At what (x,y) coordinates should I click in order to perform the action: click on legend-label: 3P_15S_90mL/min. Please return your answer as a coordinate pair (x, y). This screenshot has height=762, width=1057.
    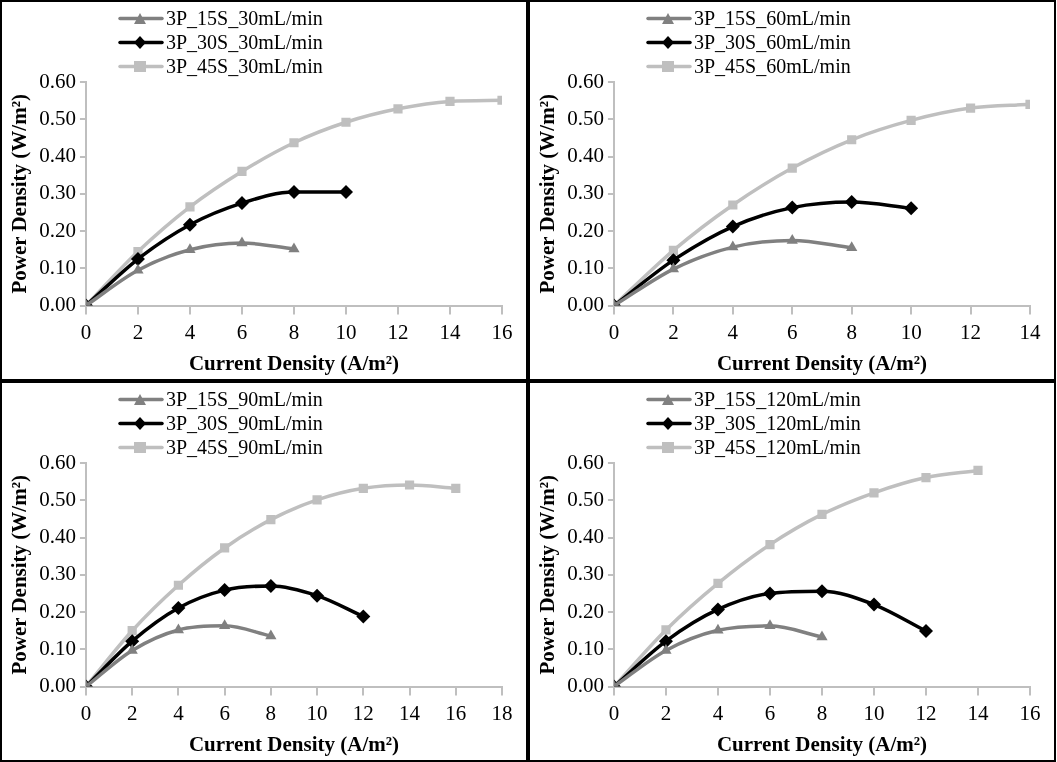
    Looking at the image, I should click on (244, 399).